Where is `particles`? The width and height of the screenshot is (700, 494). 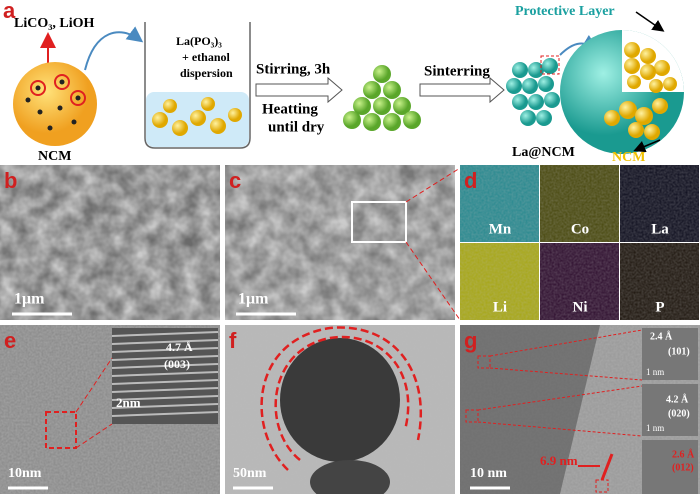 particles is located at coordinates (197, 116).